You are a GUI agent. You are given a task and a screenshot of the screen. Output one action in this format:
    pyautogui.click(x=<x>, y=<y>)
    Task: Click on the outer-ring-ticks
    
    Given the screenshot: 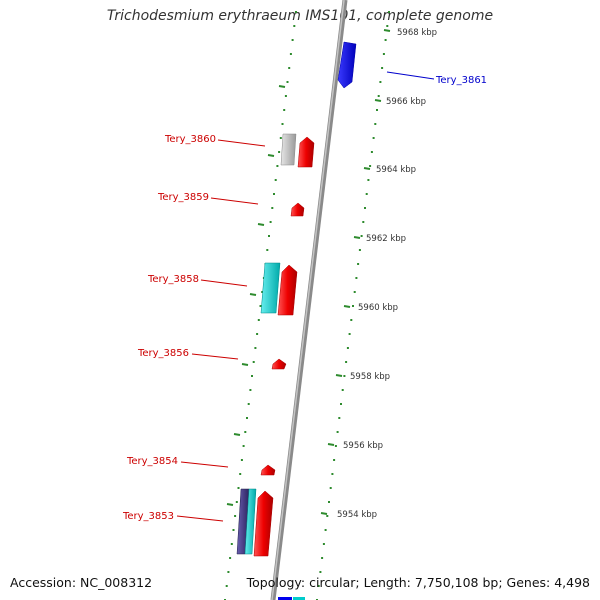 What is the action you would take?
    pyautogui.click(x=355, y=272)
    